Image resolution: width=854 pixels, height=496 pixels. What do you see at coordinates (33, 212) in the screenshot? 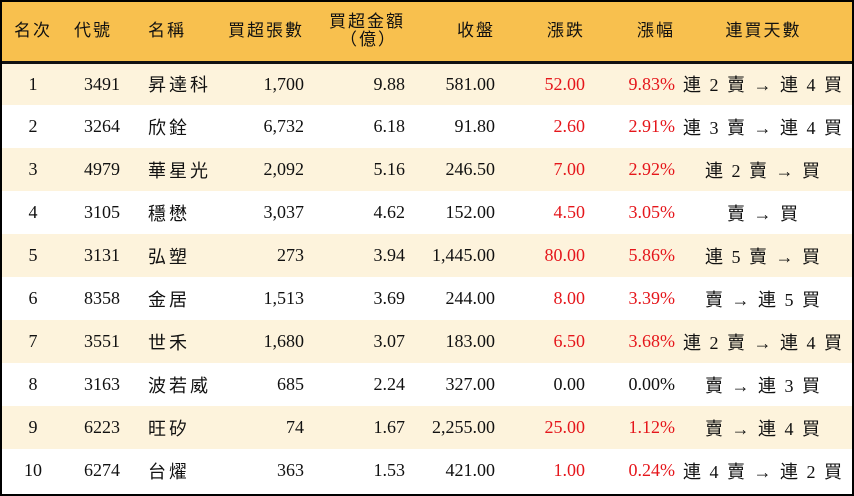
I see `rank-cell: 4` at bounding box center [33, 212].